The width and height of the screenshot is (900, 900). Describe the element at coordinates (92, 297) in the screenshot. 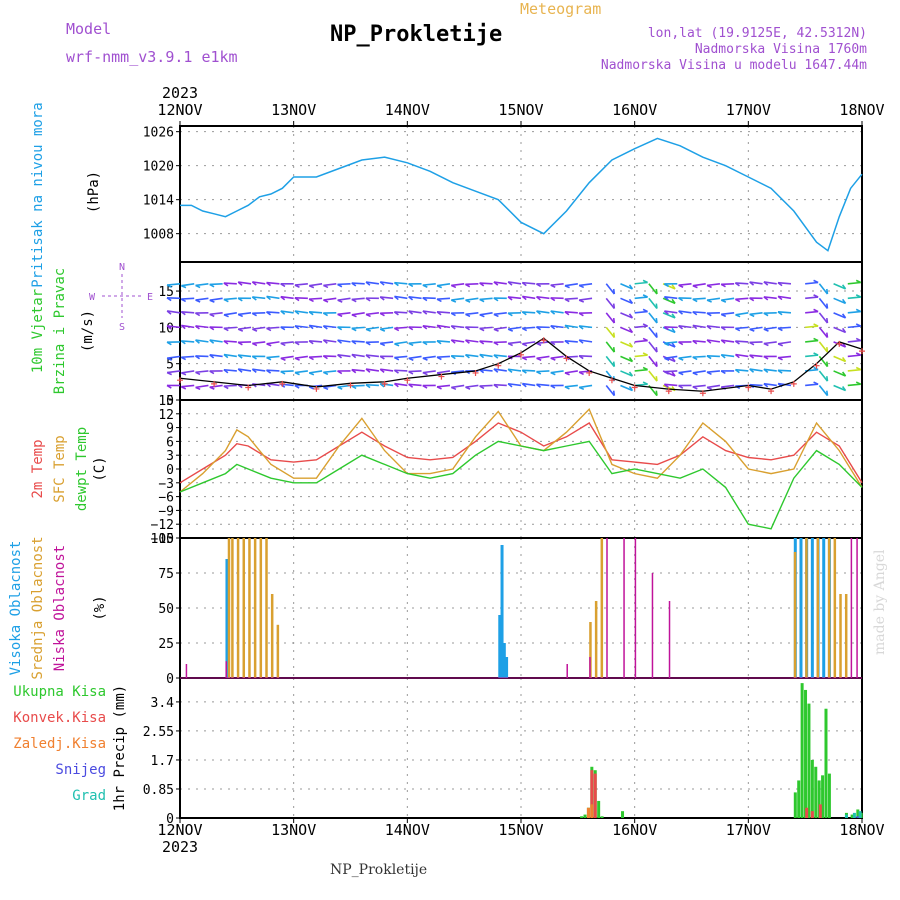

I see `compass-w: W` at that location.